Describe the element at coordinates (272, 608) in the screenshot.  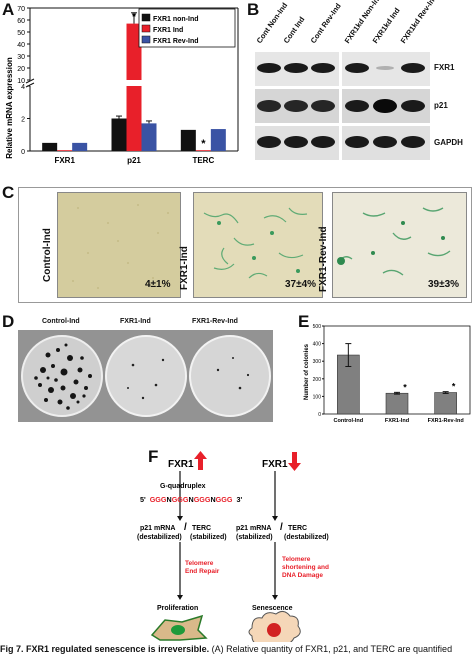
I see `right-outcome: Senescence` at that location.